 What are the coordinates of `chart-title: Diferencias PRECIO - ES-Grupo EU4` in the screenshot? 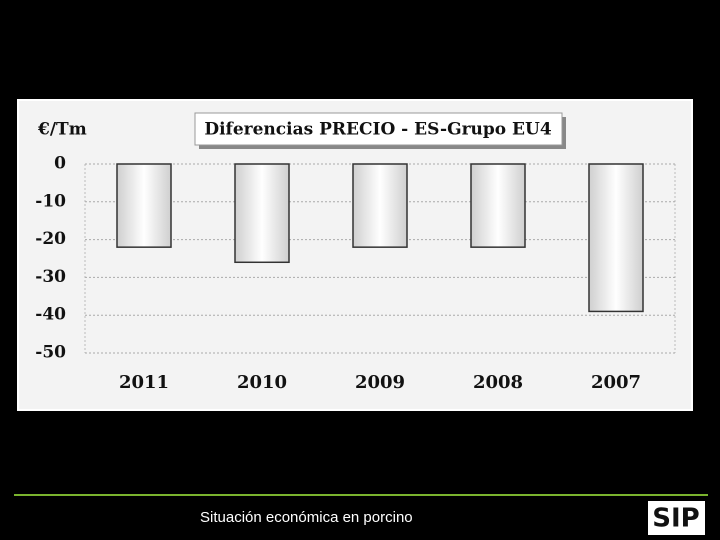 It's located at (378, 130).